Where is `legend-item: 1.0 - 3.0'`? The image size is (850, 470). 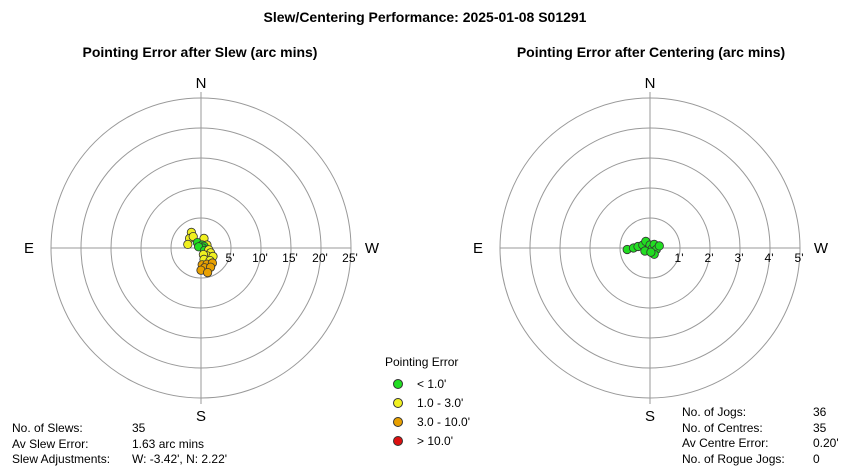 legend-item: 1.0 - 3.0' is located at coordinates (425, 402).